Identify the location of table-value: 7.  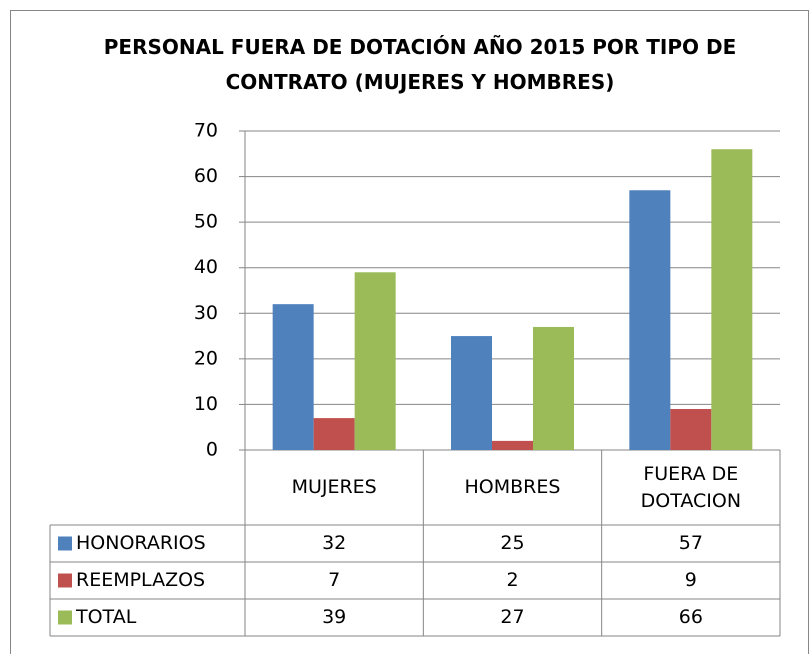
(334, 580).